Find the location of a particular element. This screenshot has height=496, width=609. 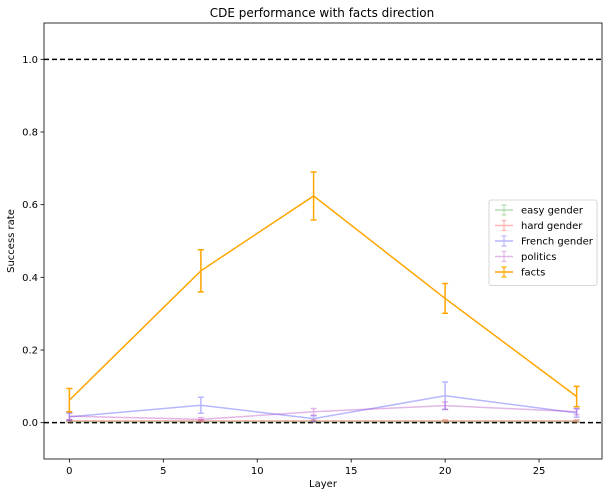

series-line-french-gender is located at coordinates (323, 407).